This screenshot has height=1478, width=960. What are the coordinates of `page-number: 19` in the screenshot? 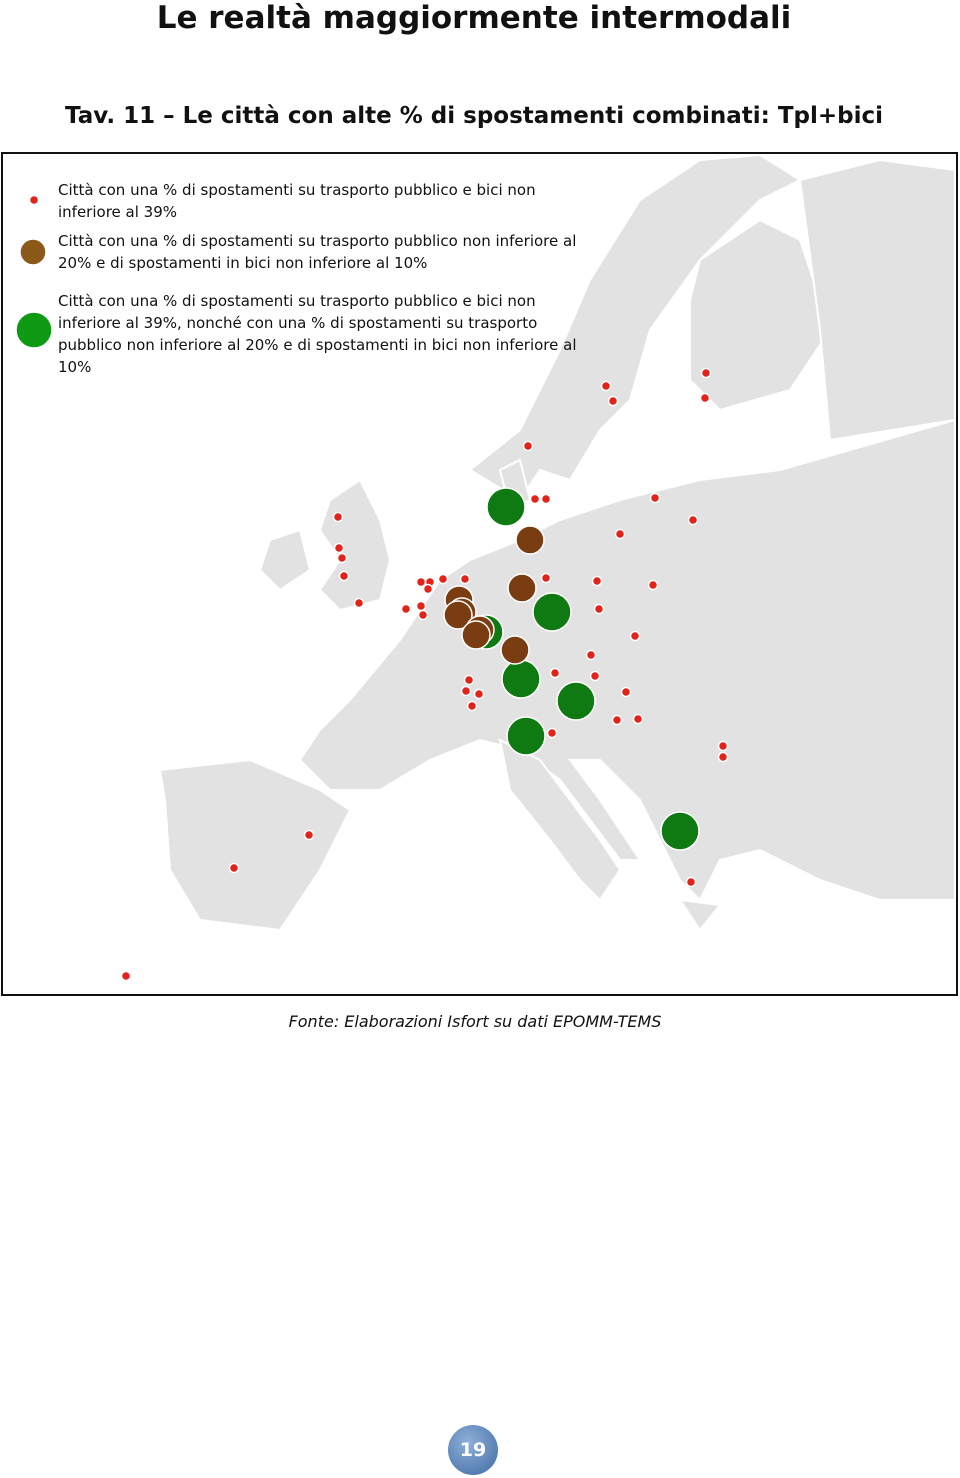 It's located at (473, 1450).